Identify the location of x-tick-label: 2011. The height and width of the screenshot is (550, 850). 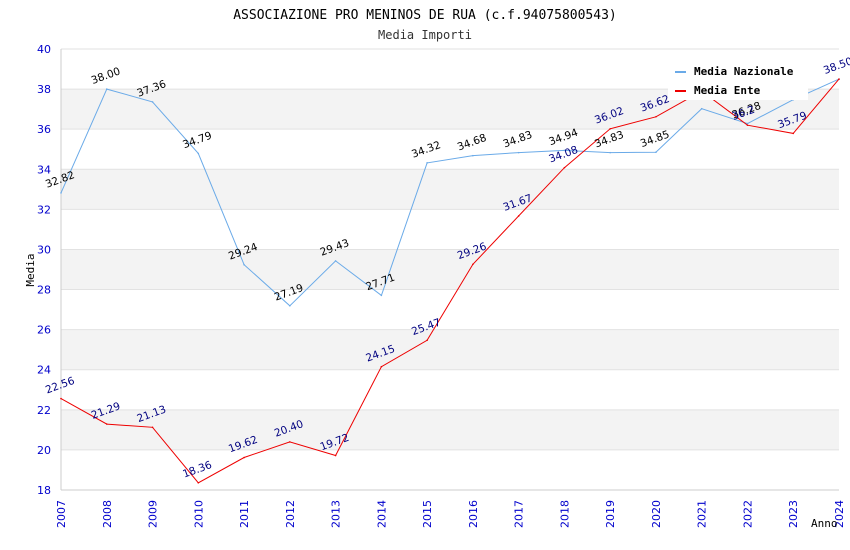
(244, 514).